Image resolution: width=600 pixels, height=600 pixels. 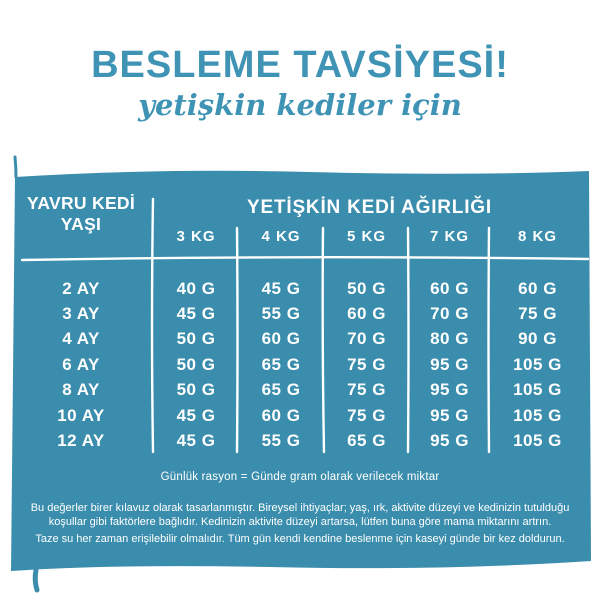 I want to click on age-cell: 4 AY, so click(x=81, y=339).